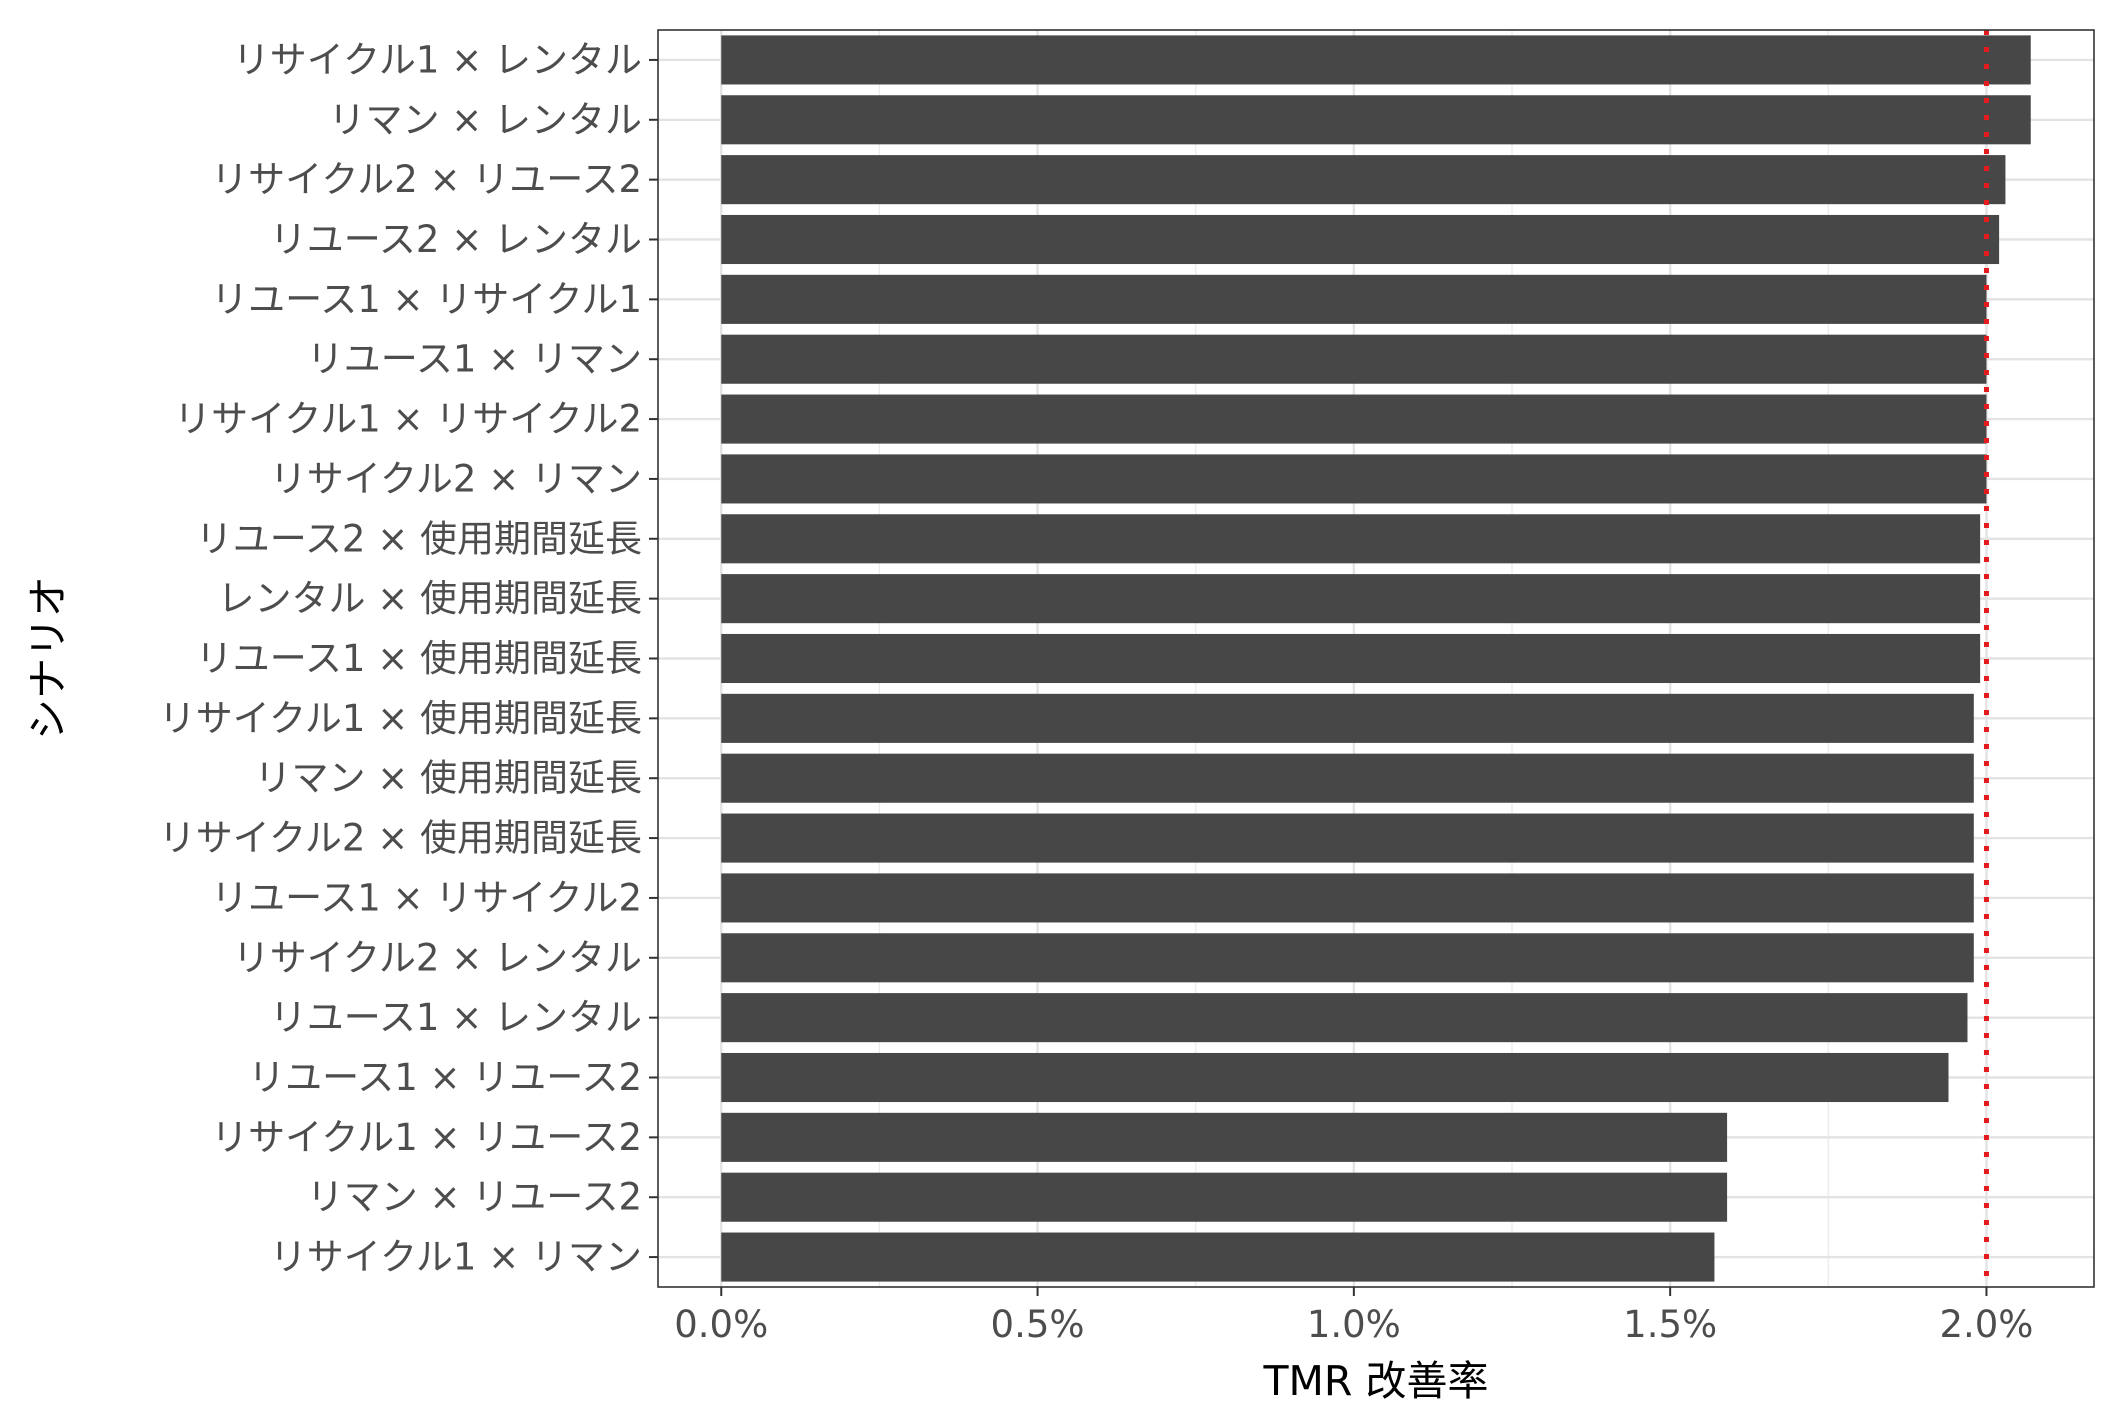 The image size is (2125, 1417). Describe the element at coordinates (426, 897) in the screenshot. I see `y-tick-label: リユース1 × リサイクル2` at that location.